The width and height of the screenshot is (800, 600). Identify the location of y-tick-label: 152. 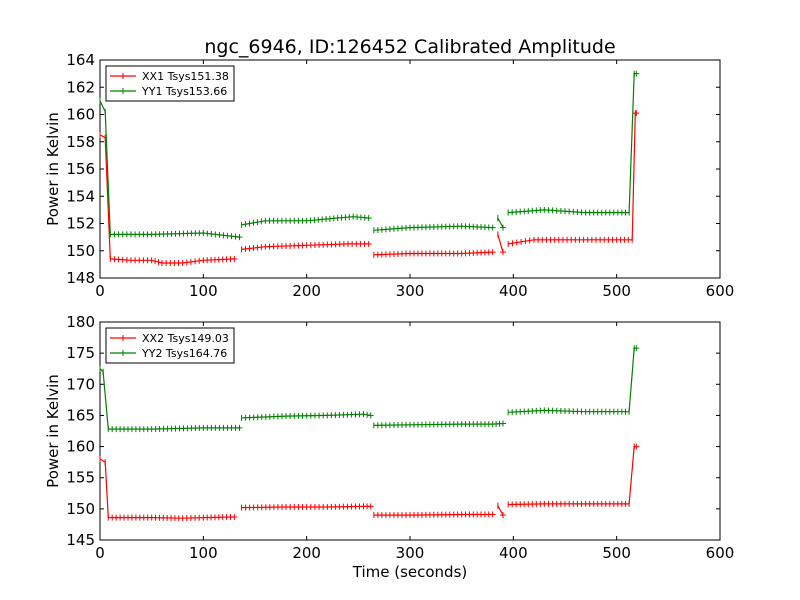
(80, 224).